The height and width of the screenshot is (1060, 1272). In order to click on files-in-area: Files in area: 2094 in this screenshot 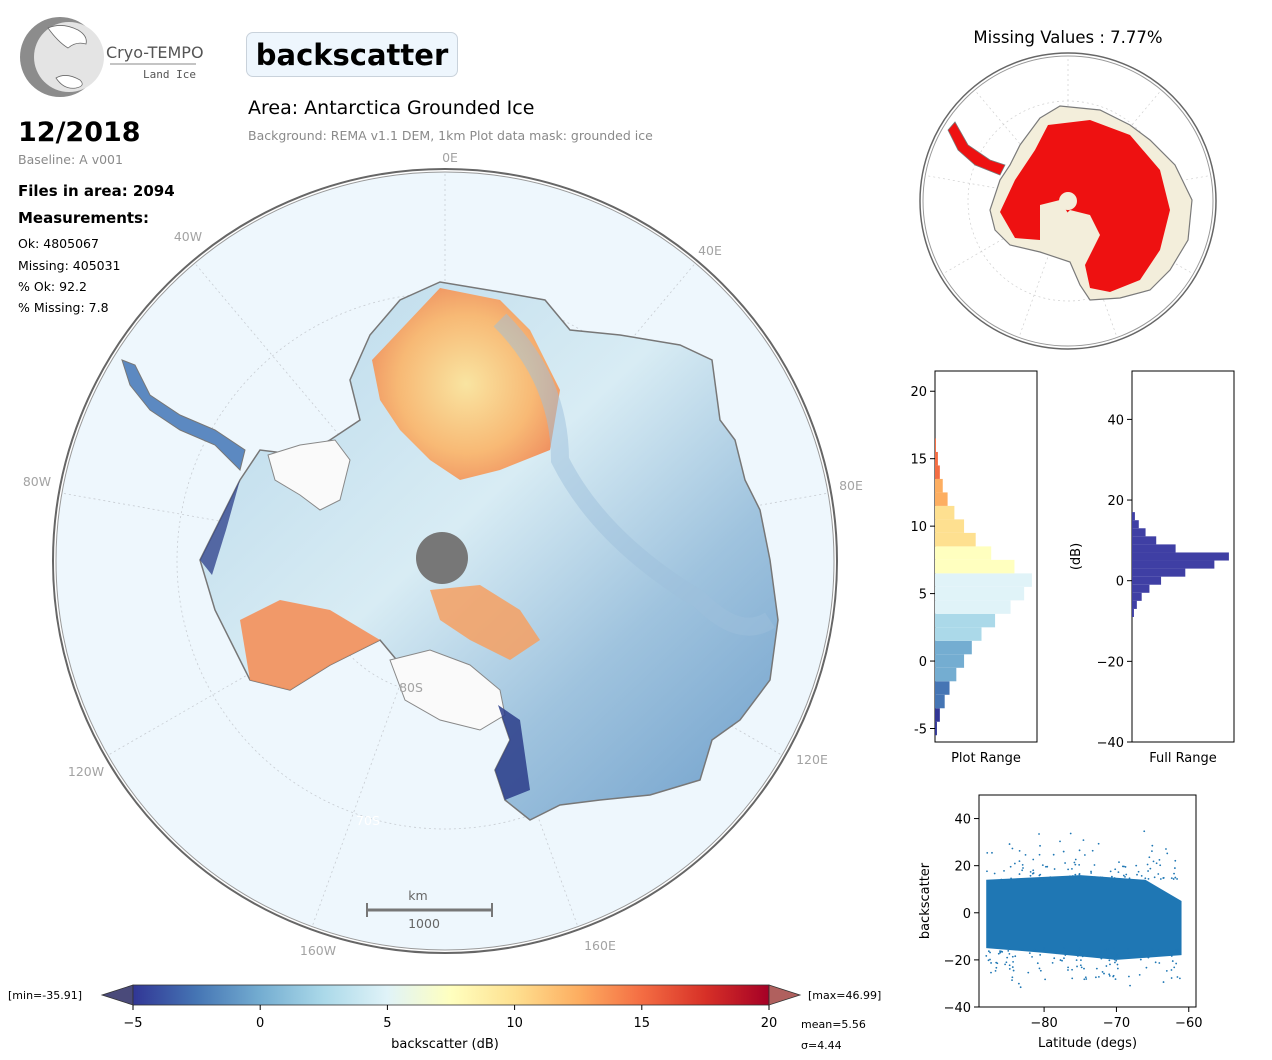, I will do `click(96, 191)`.